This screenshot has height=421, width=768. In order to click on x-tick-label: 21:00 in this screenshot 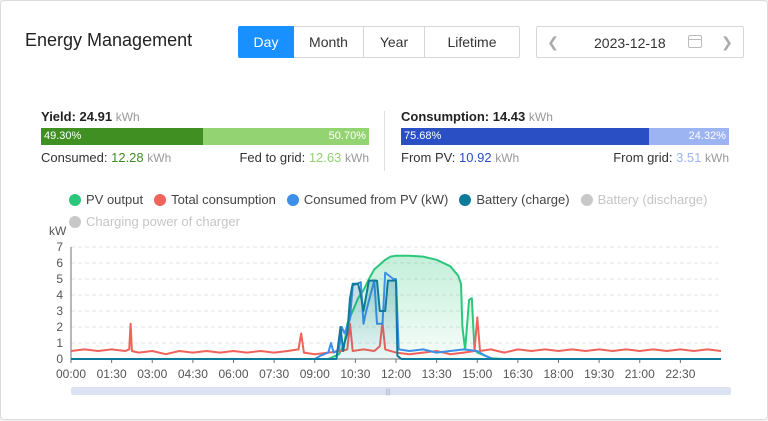, I will do `click(640, 374)`.